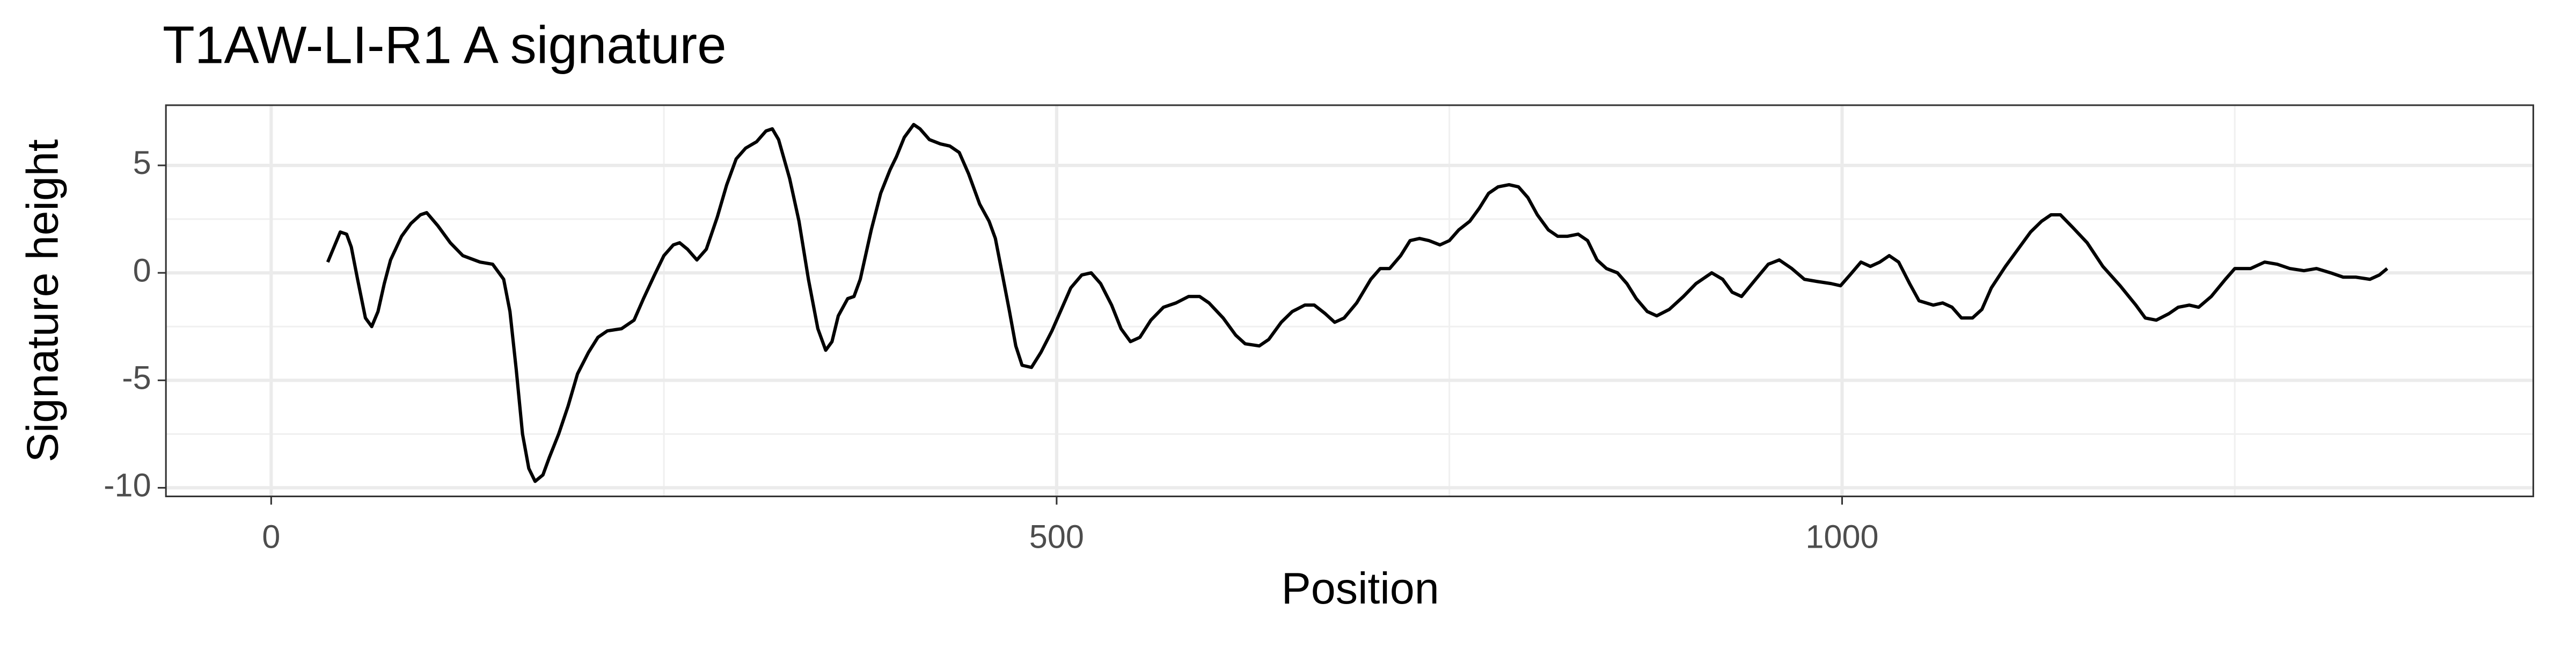 The image size is (2576, 647). I want to click on chart-title: T1AW-LI-R1 A signature, so click(445, 45).